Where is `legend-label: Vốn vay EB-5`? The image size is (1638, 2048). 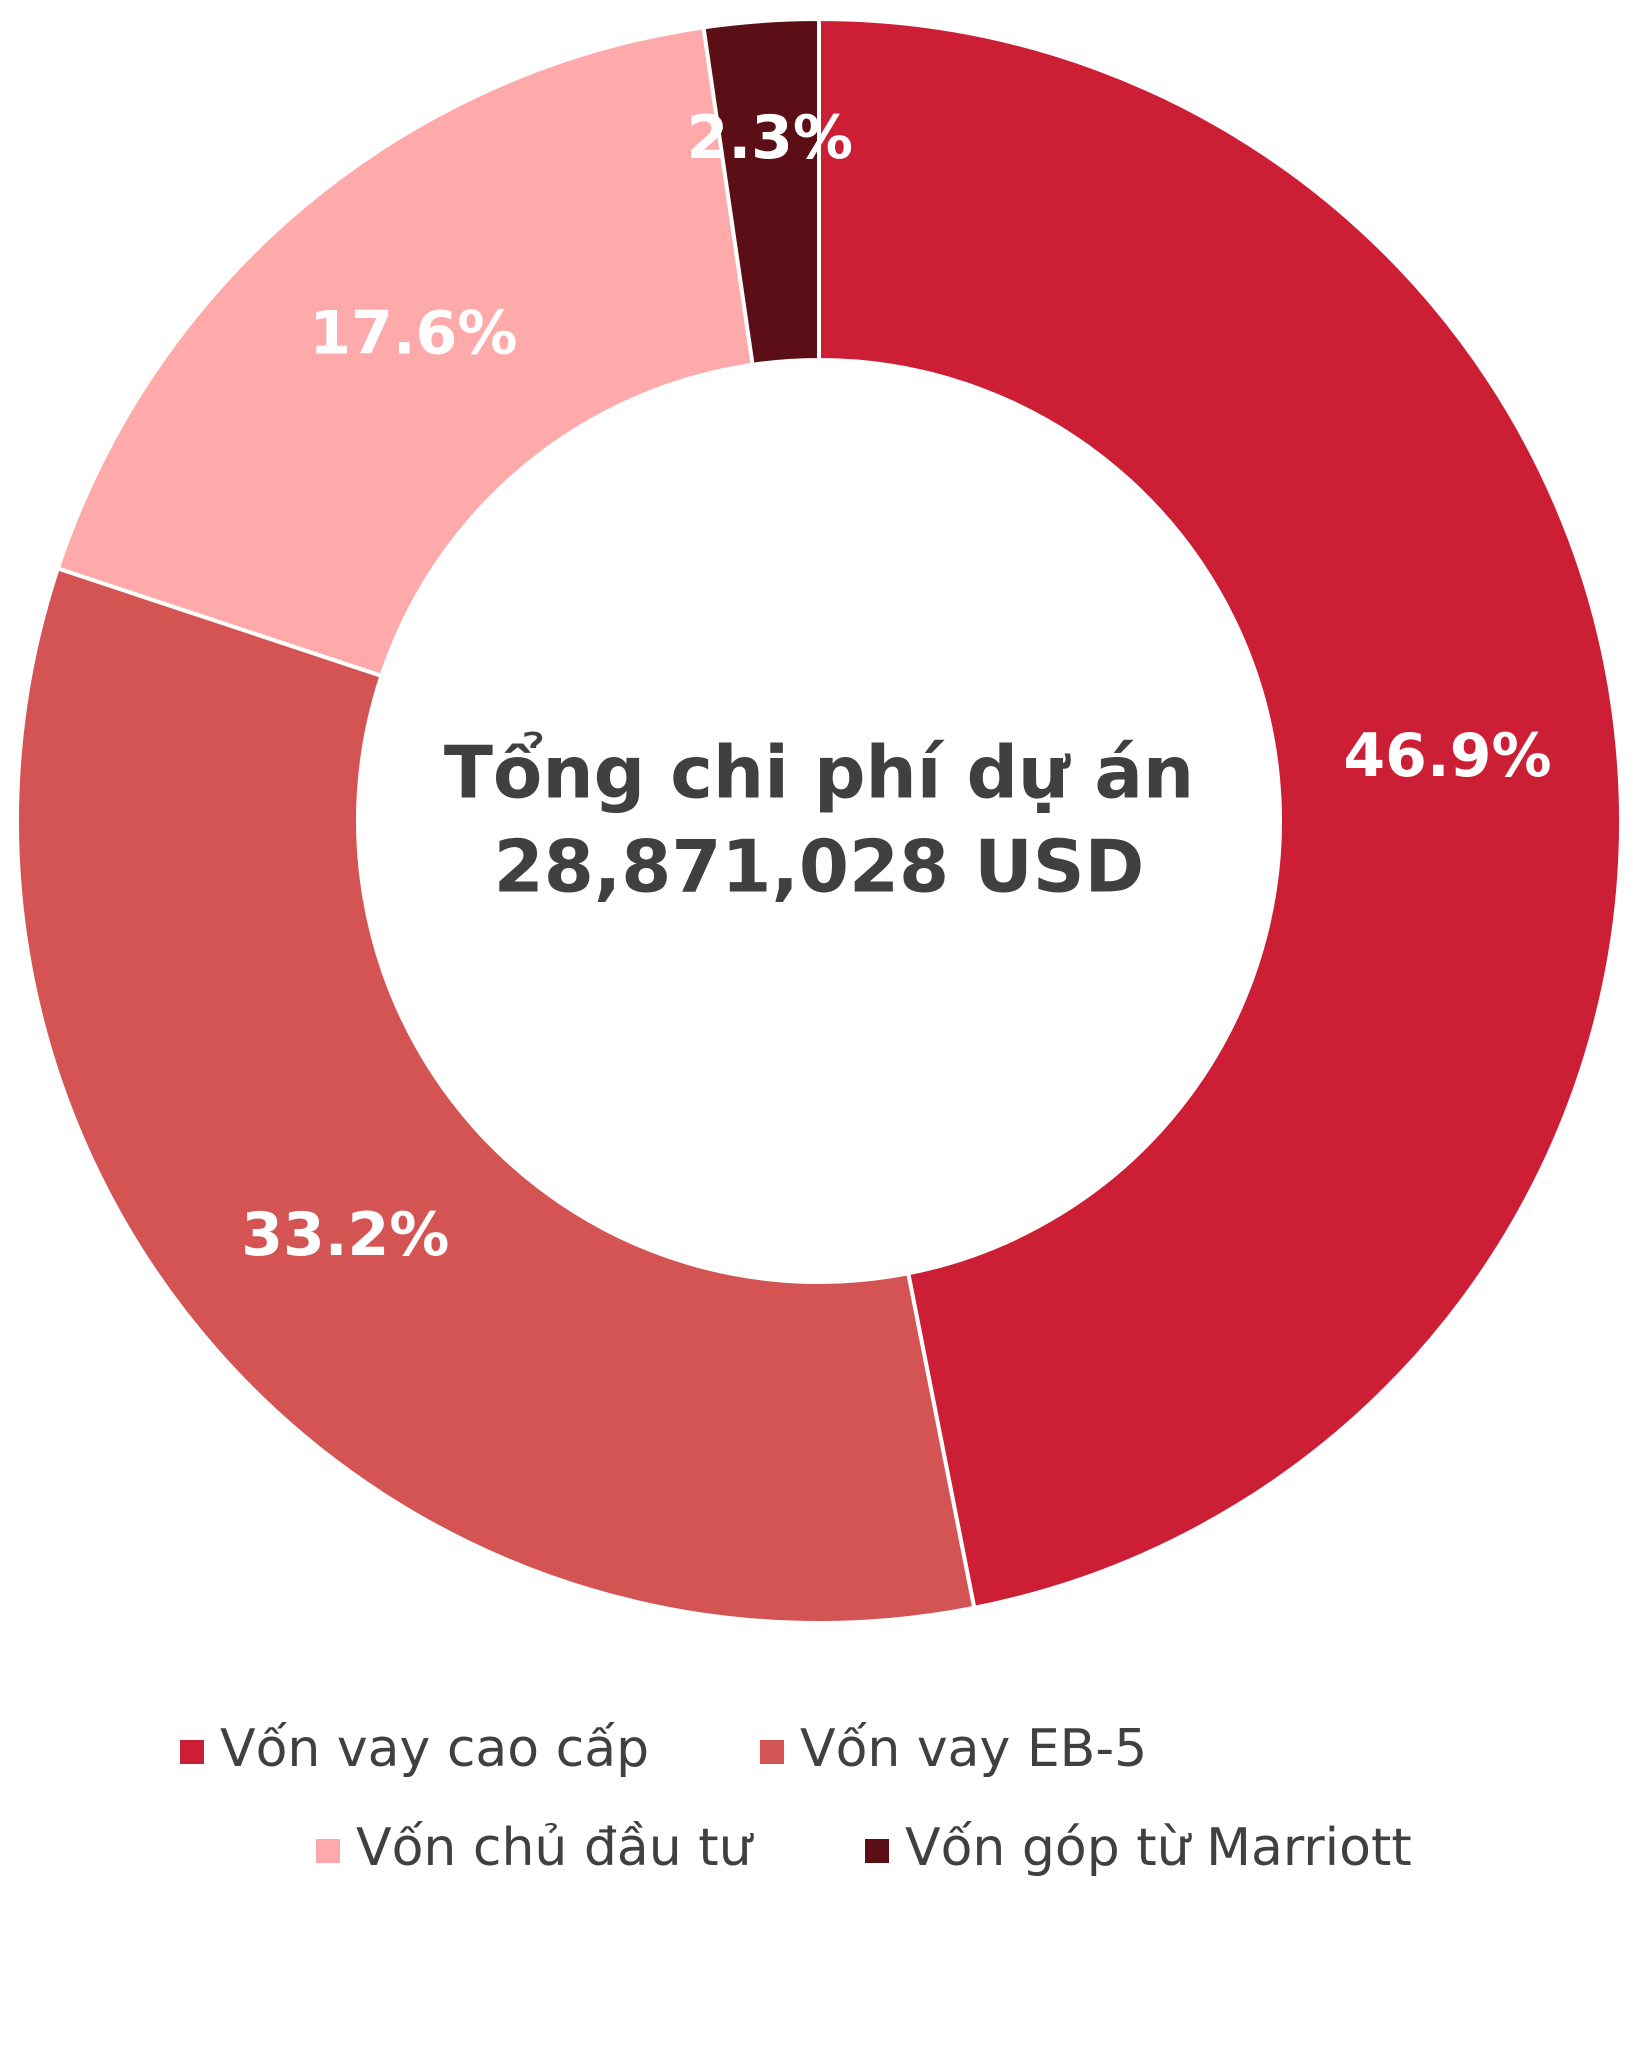
legend-label: Vốn vay EB-5 is located at coordinates (973, 1749).